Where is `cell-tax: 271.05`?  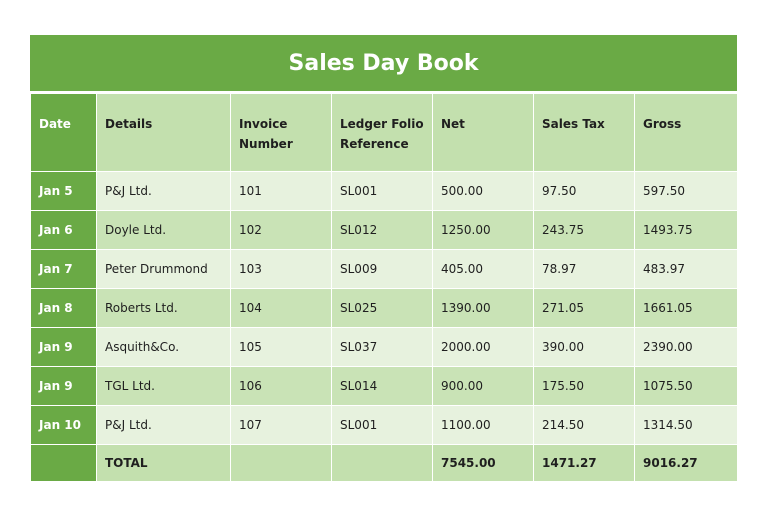 cell-tax: 271.05 is located at coordinates (584, 308).